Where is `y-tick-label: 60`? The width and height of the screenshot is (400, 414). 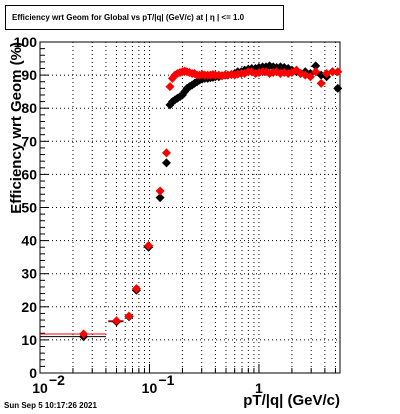 y-tick-label: 60 is located at coordinates (29, 174).